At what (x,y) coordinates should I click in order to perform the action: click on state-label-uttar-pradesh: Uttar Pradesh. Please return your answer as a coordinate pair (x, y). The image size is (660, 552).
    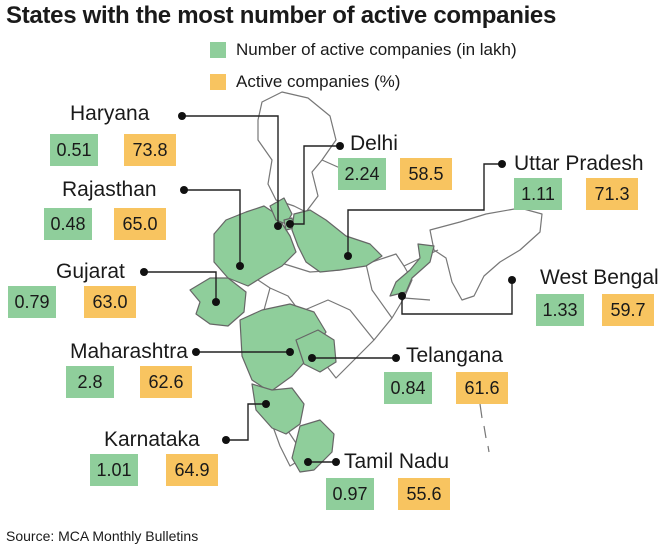
    Looking at the image, I should click on (579, 163).